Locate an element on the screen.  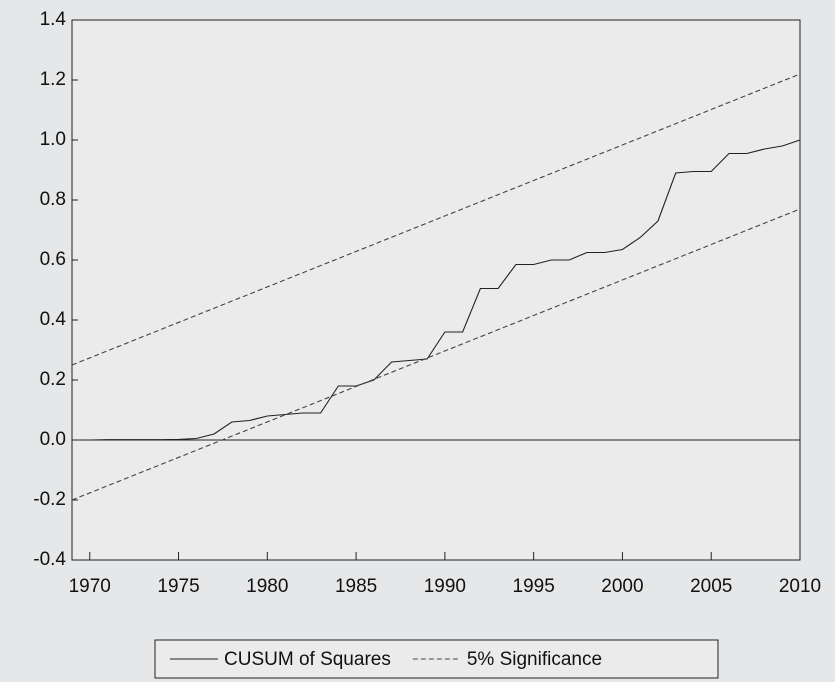
legend-label: CUSUM of Squares is located at coordinates (307, 659).